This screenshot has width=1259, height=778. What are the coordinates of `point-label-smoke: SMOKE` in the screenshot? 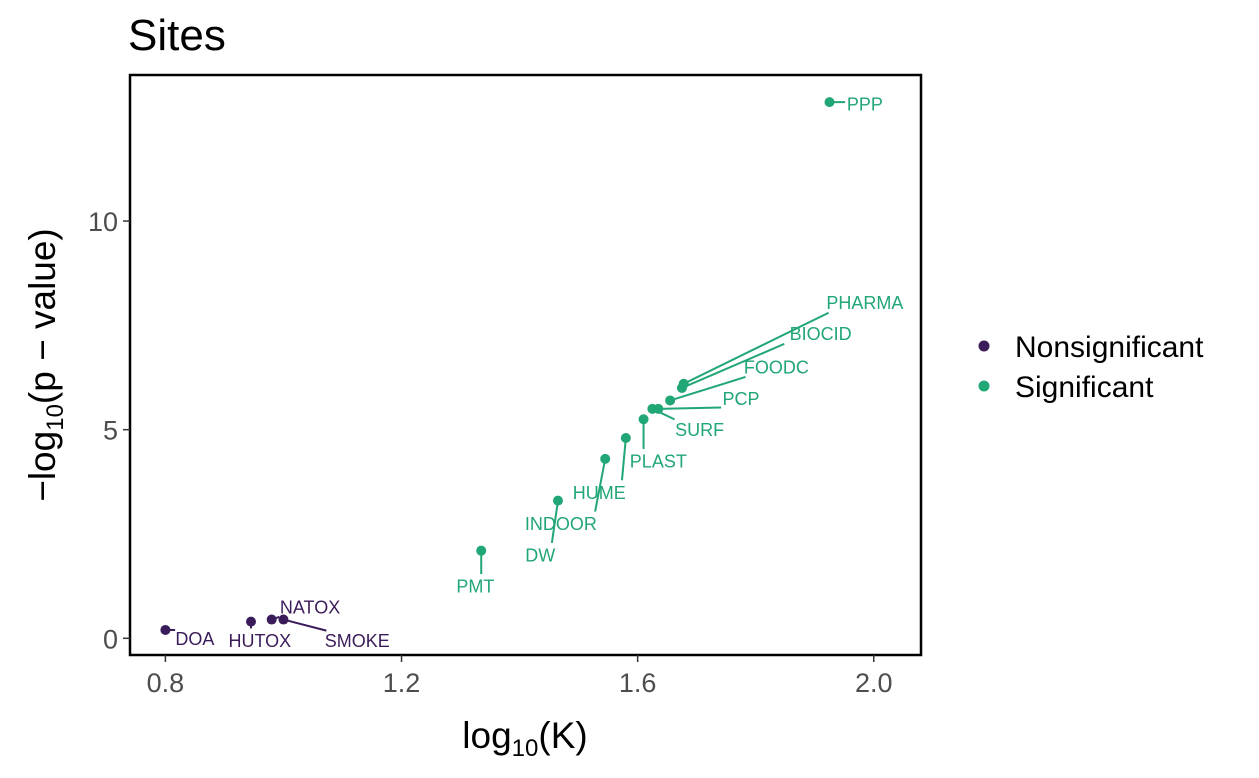 It's located at (357, 641).